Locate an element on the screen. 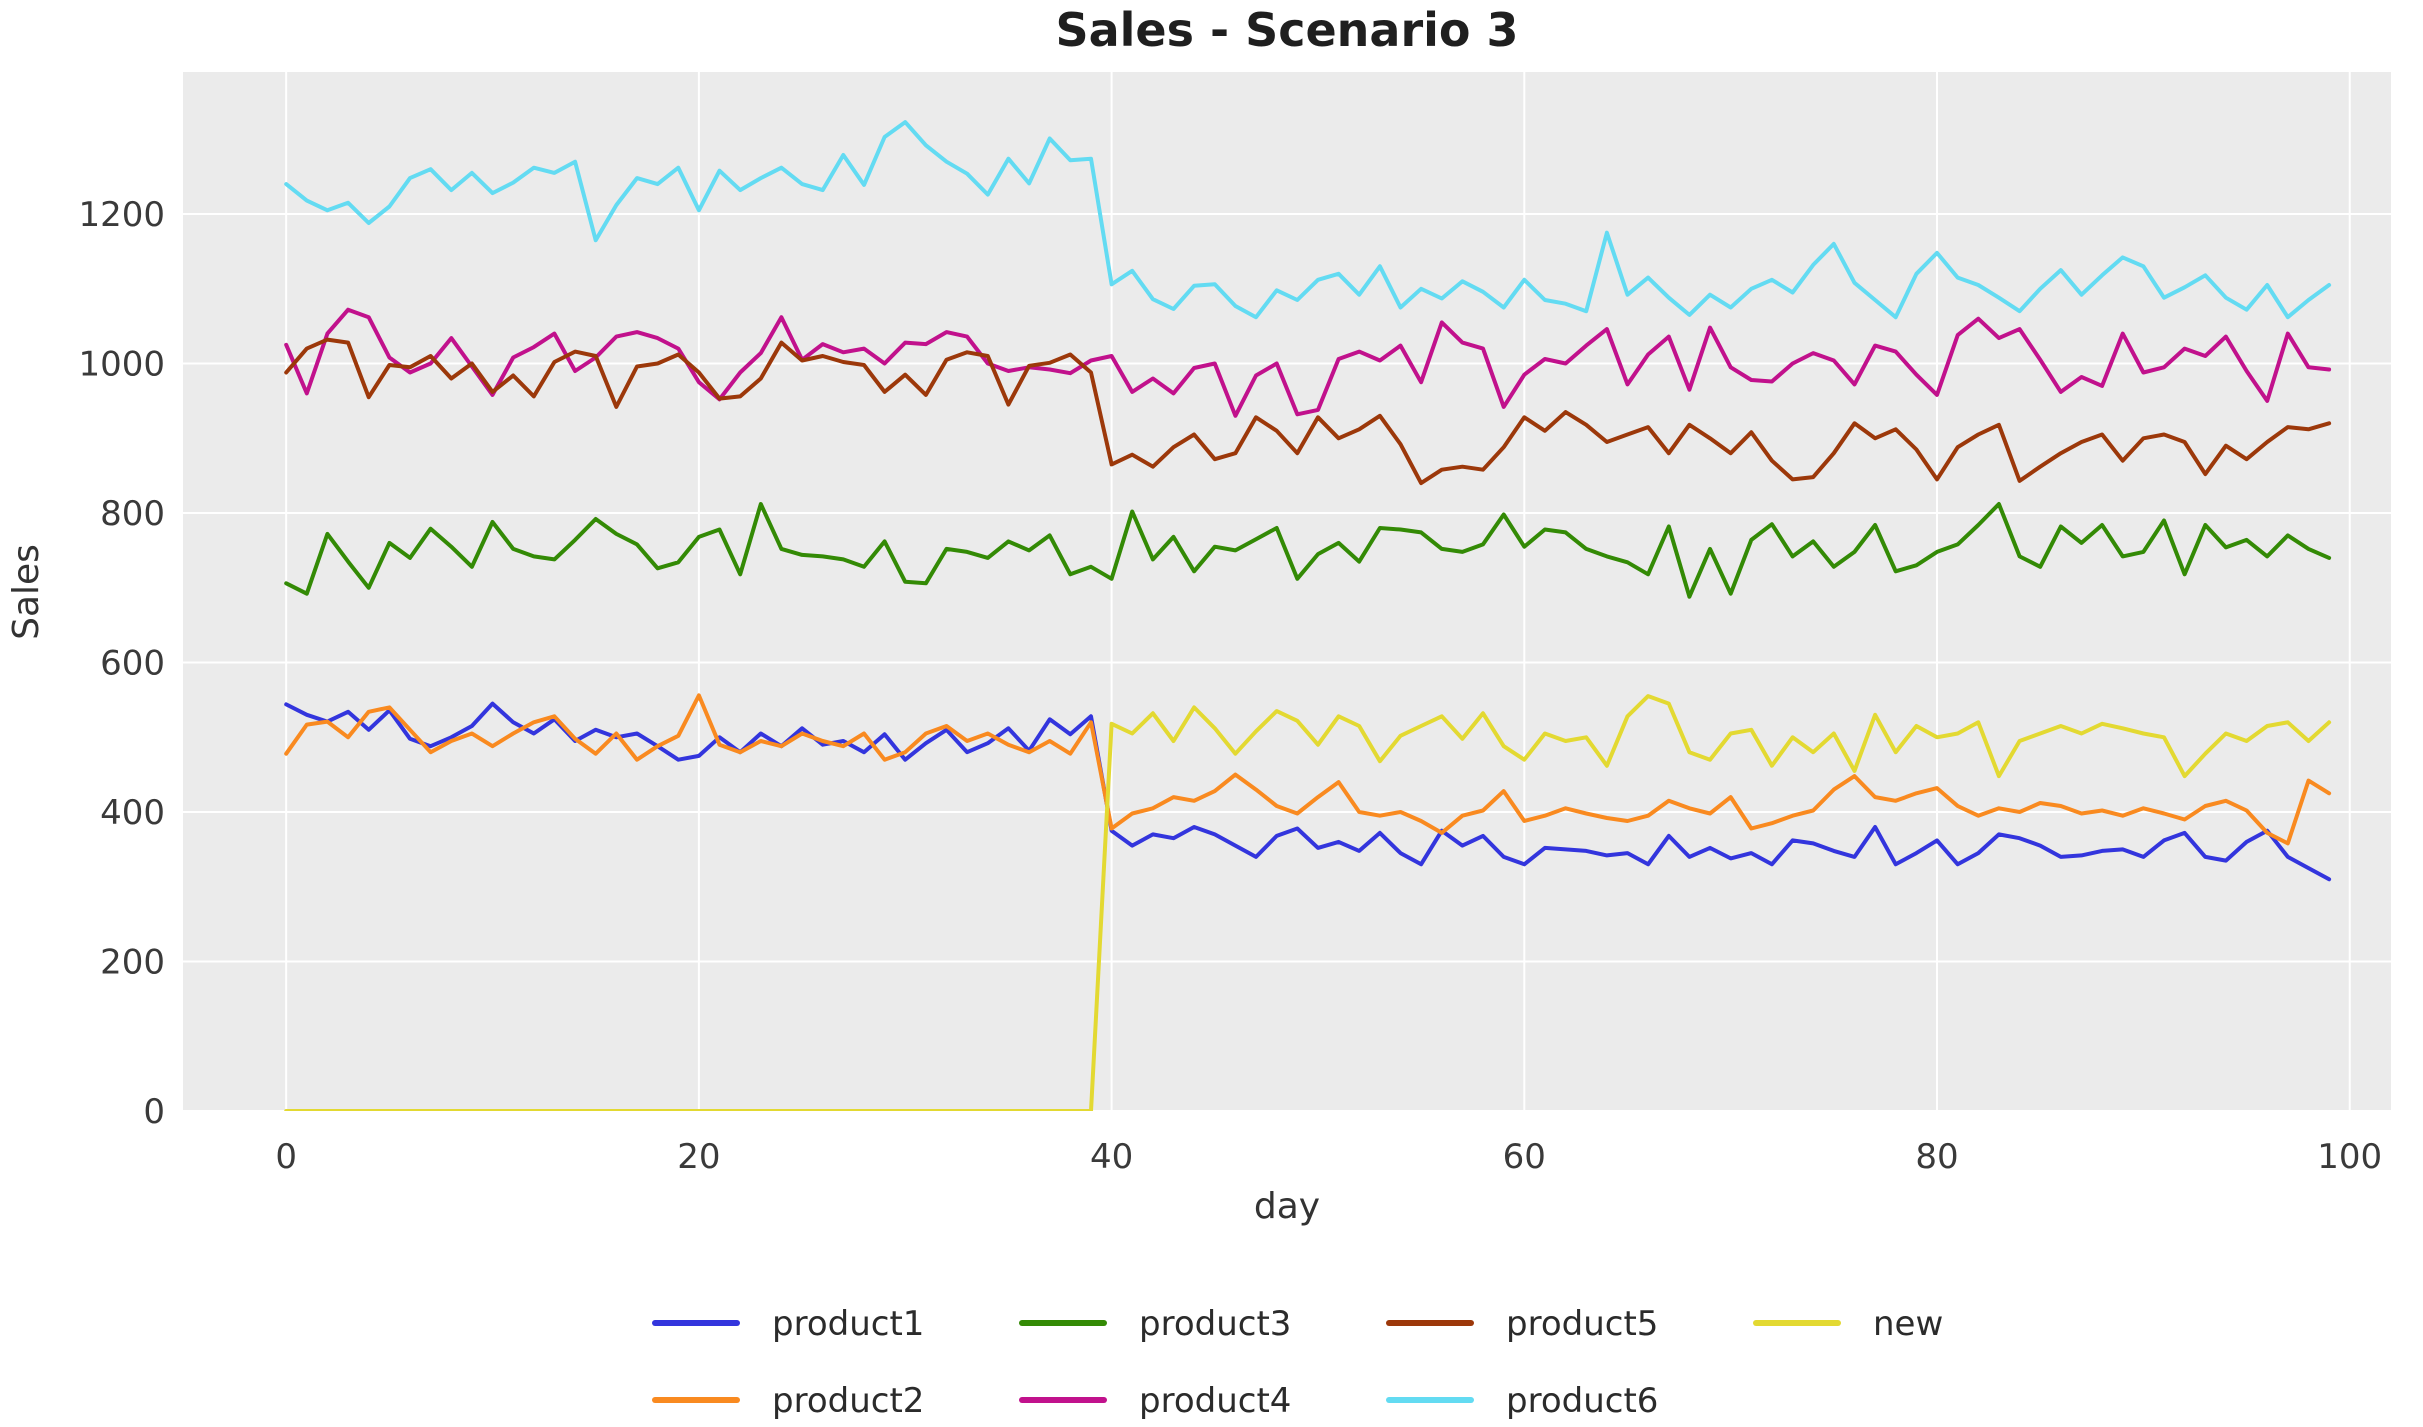 This screenshot has height=1427, width=2423. y-tick-label: 1000 is located at coordinates (121, 365).